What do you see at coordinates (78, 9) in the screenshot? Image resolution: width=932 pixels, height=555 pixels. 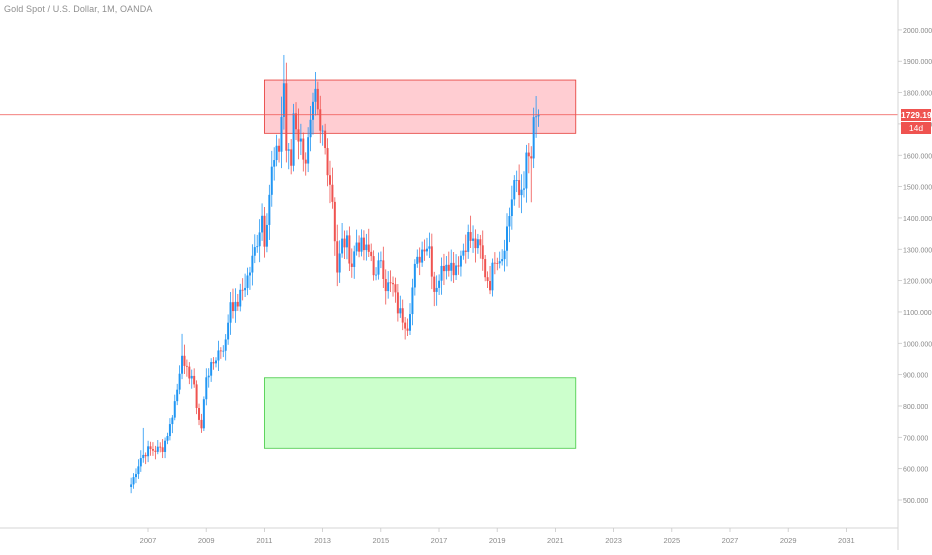 I see `symbol-legend: Gold Spot / U.S. Dollar, 1M, OANDA` at bounding box center [78, 9].